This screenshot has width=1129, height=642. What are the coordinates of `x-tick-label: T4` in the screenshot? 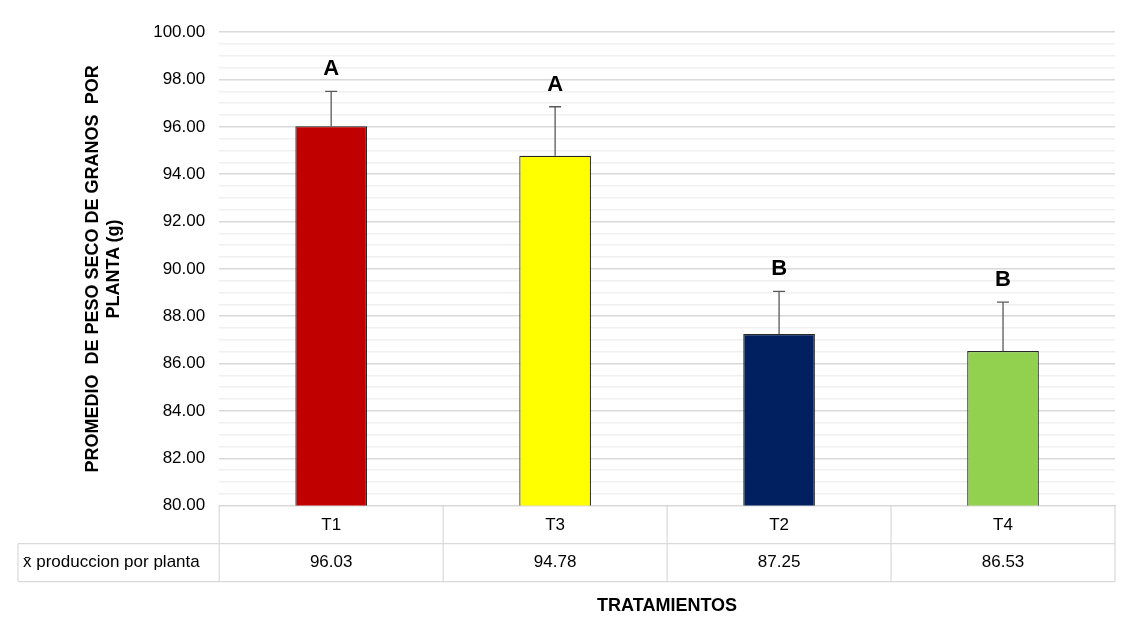 It's located at (1003, 525).